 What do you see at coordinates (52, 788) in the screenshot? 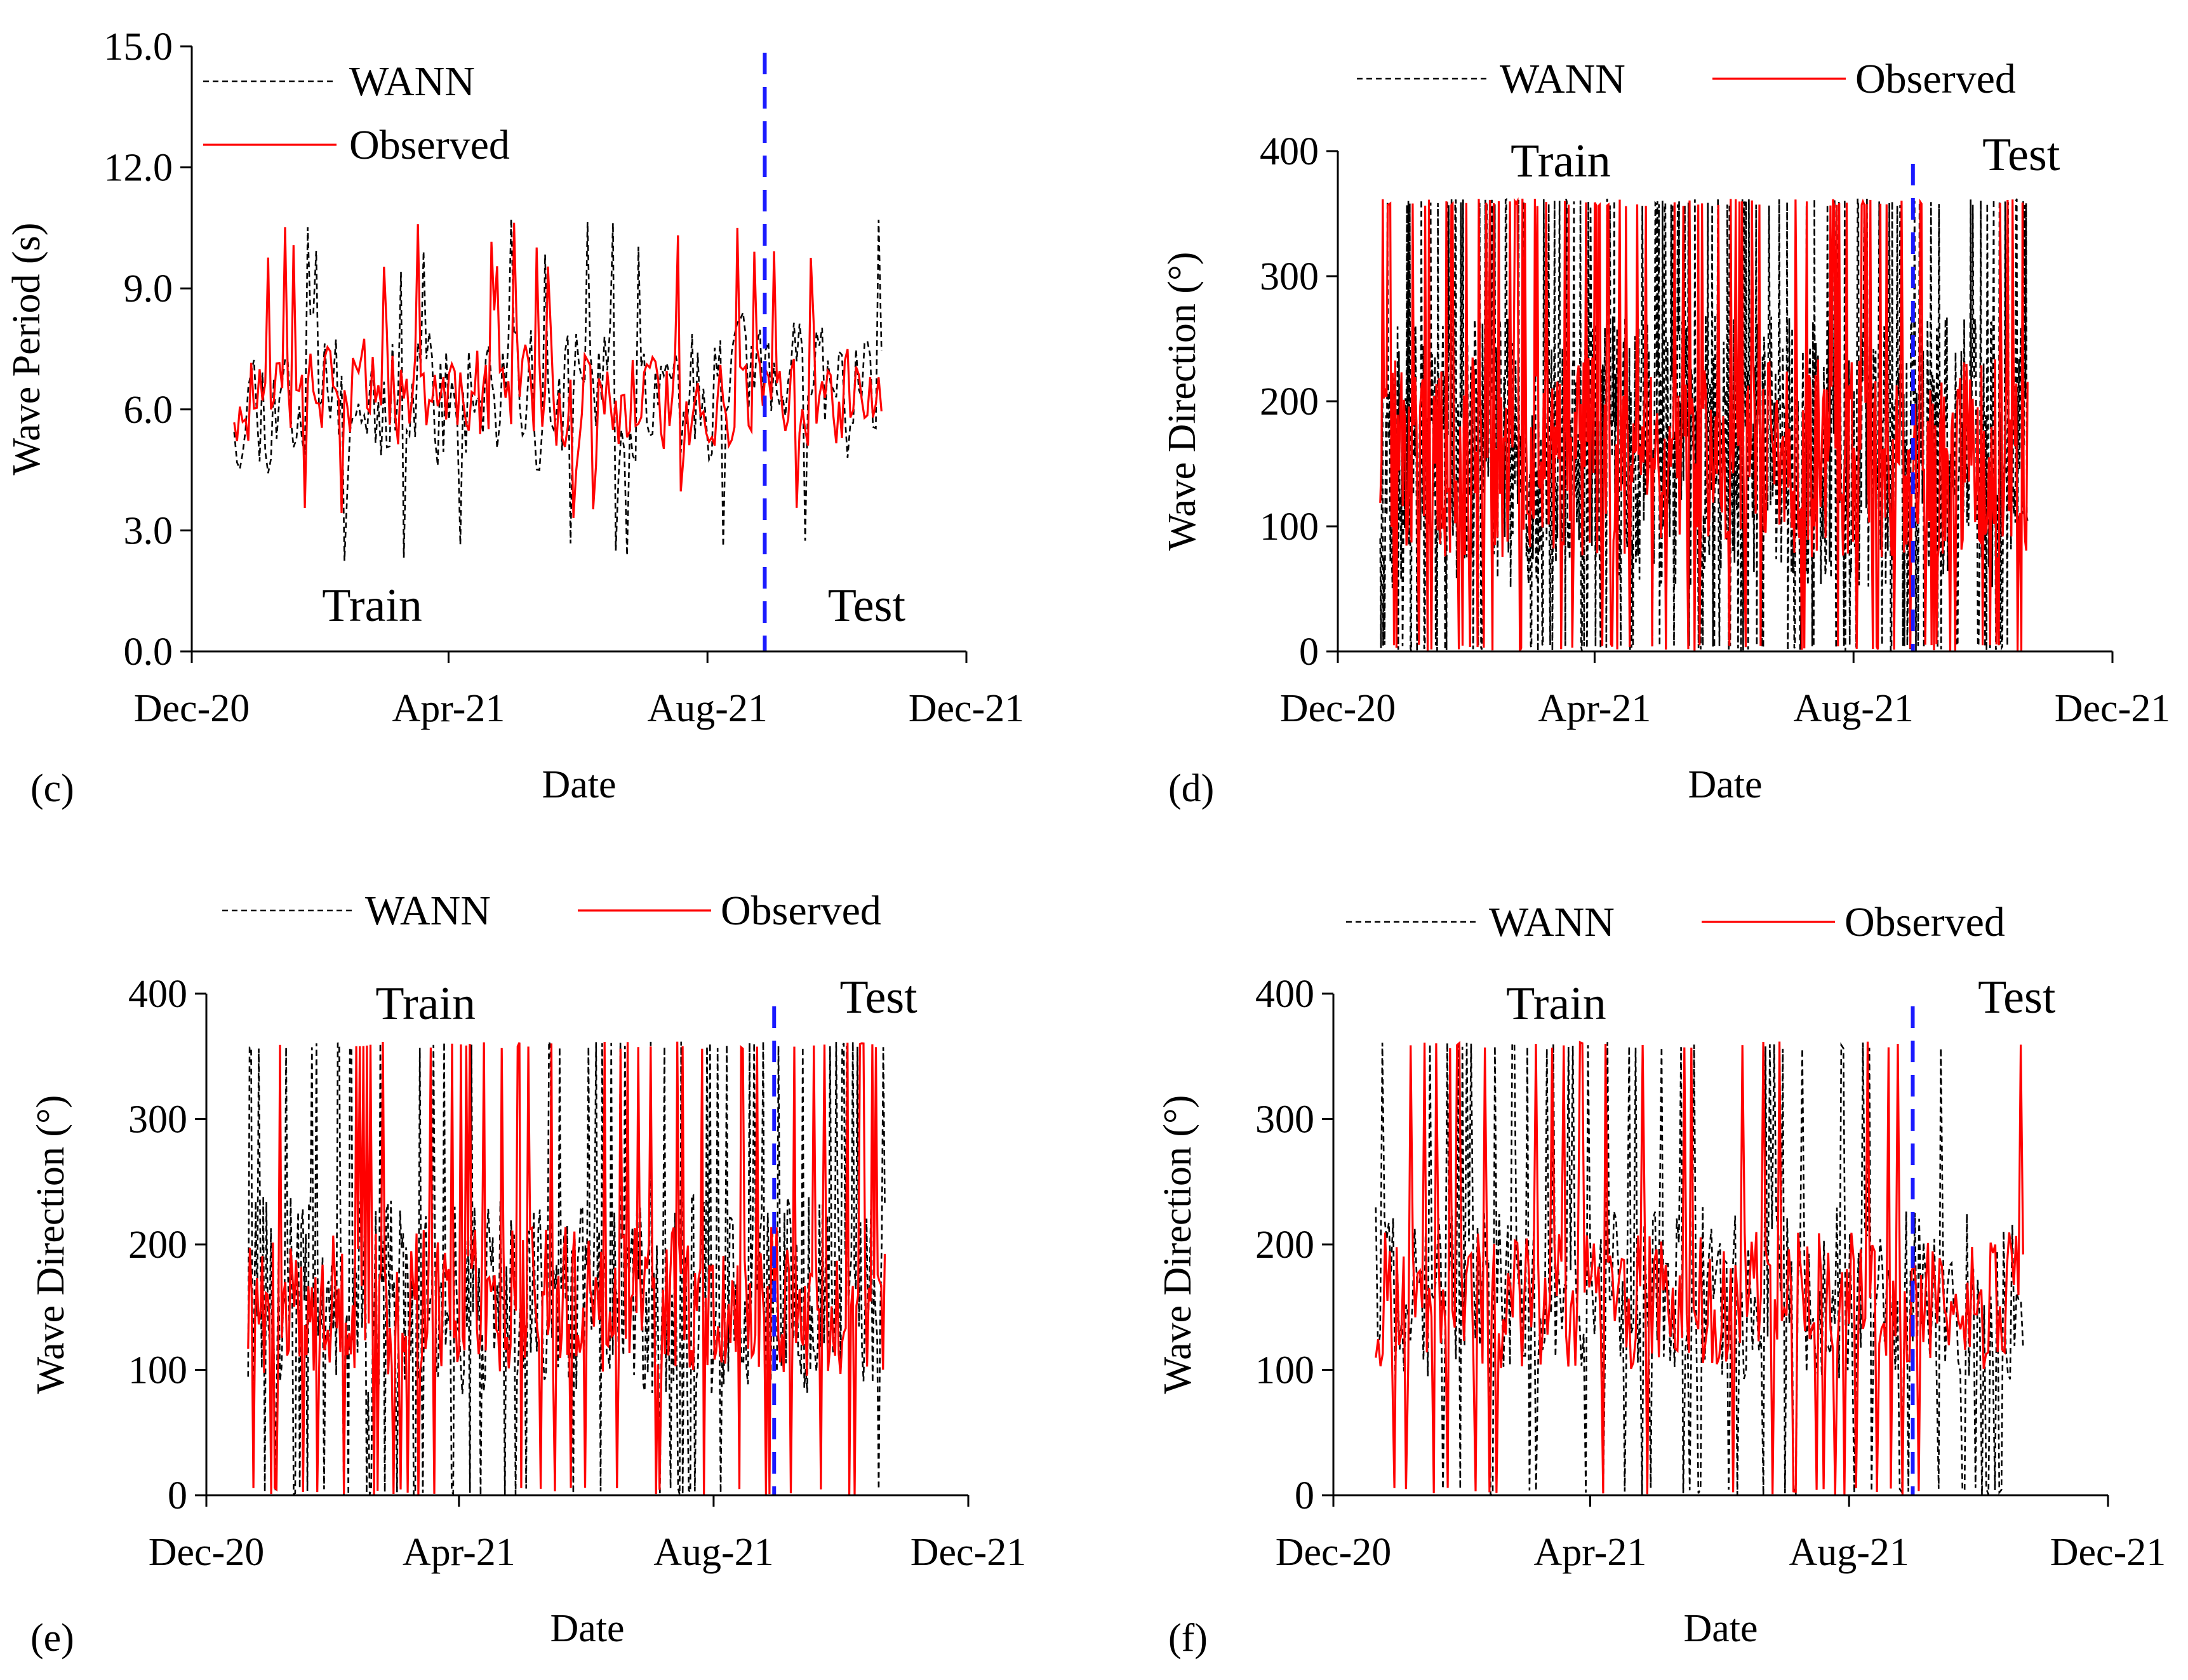
I see `panel-label: (c)` at bounding box center [52, 788].